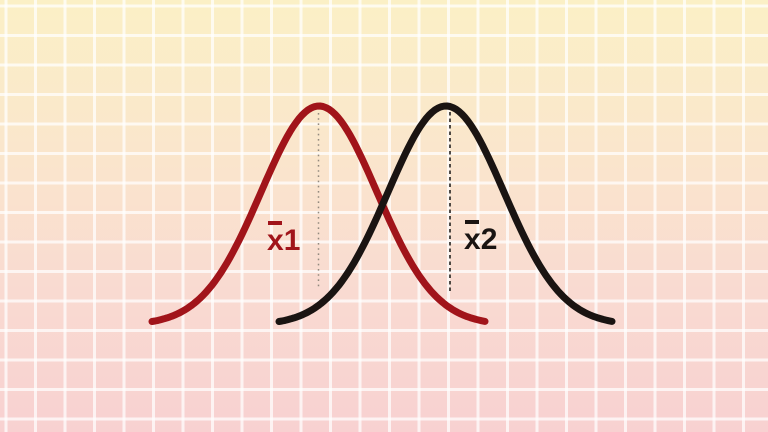 The image size is (768, 432). I want to click on mean-label-number: 1, so click(292, 240).